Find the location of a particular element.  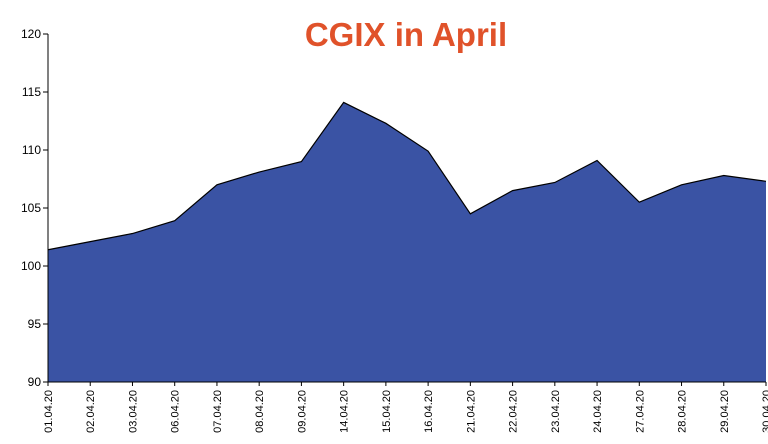

x-tick-label: 02.04.20 is located at coordinates (91, 411).